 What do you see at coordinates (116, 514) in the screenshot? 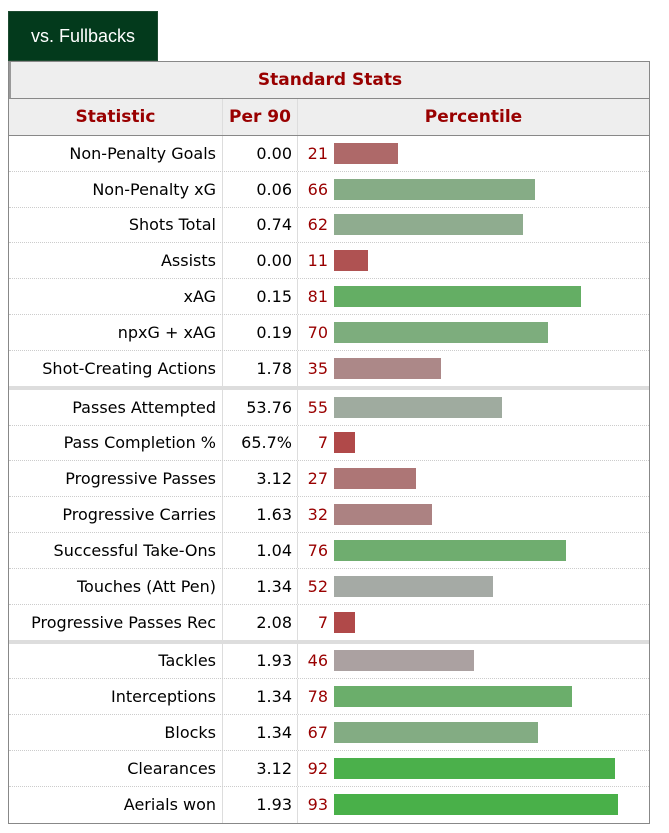
I see `stat-name: Progressive Carries` at bounding box center [116, 514].